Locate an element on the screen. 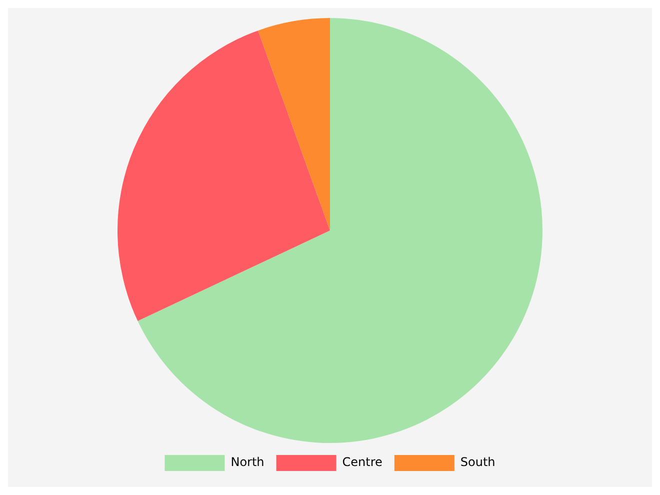 Image resolution: width=660 pixels, height=495 pixels. legend-label: North is located at coordinates (247, 462).